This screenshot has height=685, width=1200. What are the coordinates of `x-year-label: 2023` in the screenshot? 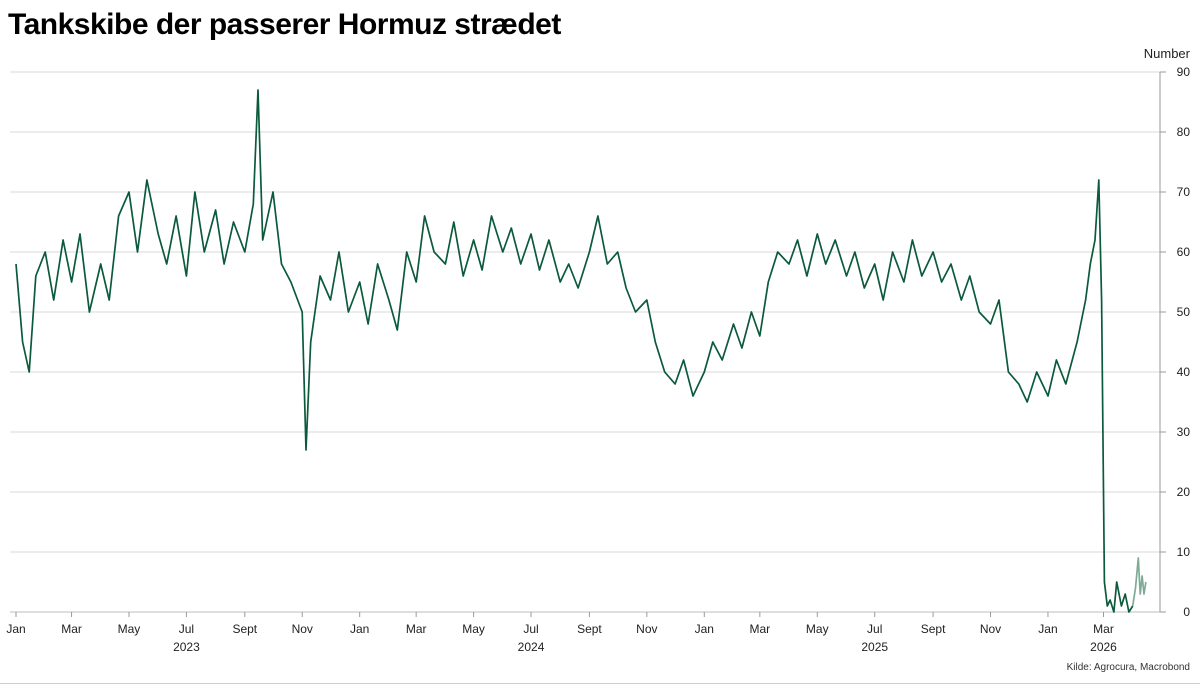 It's located at (186, 647).